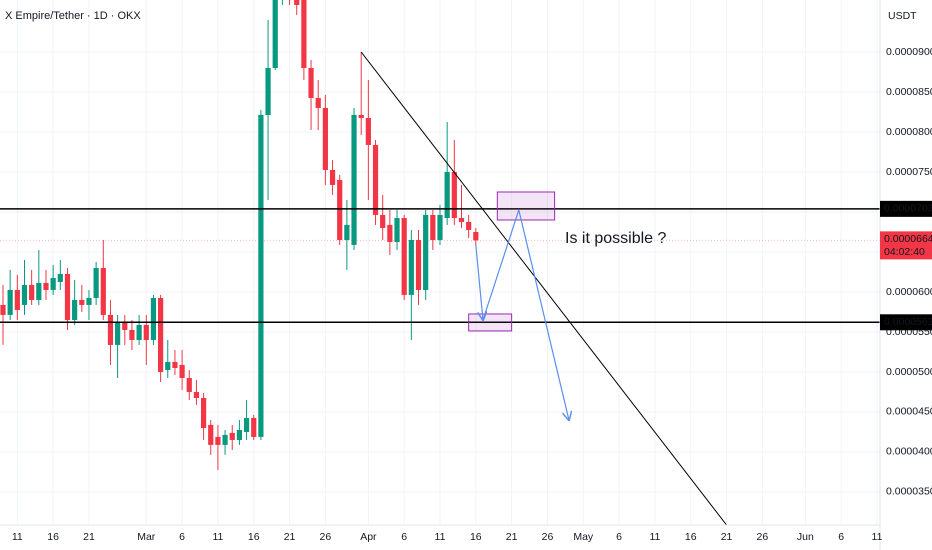 The width and height of the screenshot is (932, 550). I want to click on x-tick-label: May, so click(583, 537).